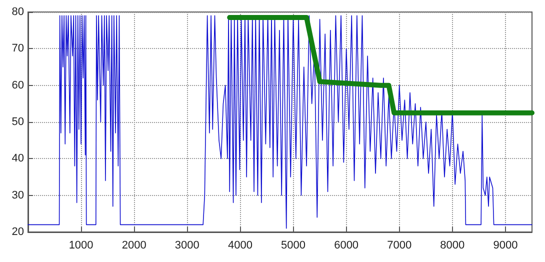 The image size is (545, 262). I want to click on x-tick-label: 6000, so click(346, 246).